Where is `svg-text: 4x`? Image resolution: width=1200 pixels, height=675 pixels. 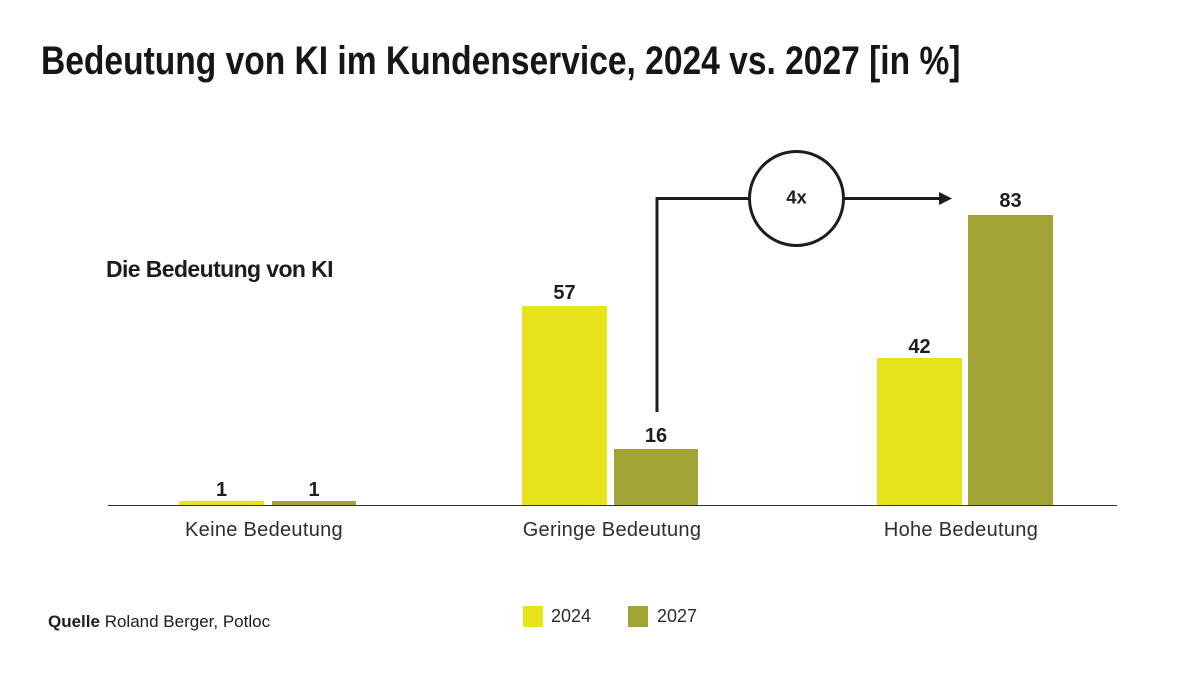
svg-text: 4x is located at coordinates (796, 197).